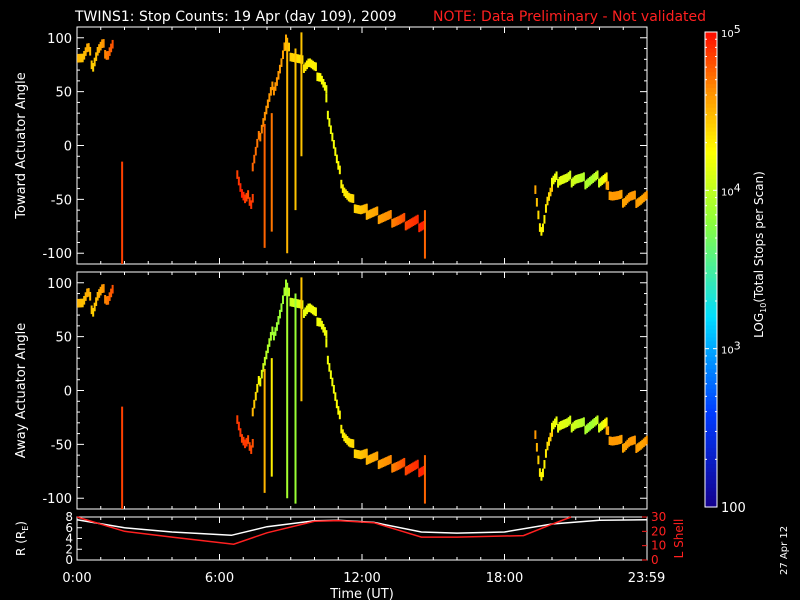 The image size is (800, 600). I want to click on y-axis-label: R (RE), so click(22, 538).